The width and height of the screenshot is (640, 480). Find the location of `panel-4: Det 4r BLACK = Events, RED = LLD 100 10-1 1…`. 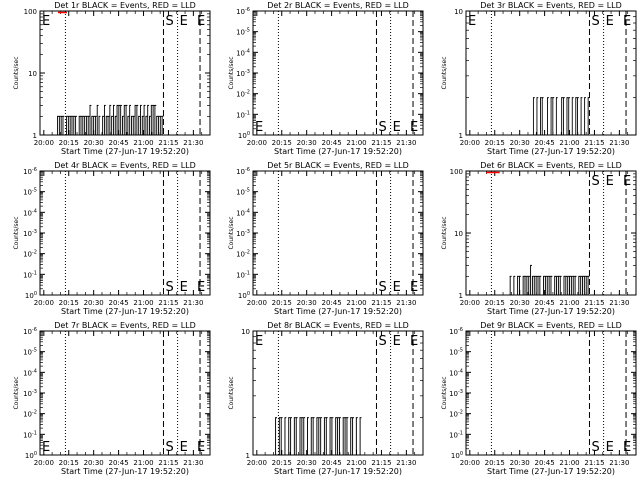

panel-4: Det 4r BLACK = Events, RED = LLD 100 10-1 1… is located at coordinates (112, 238).